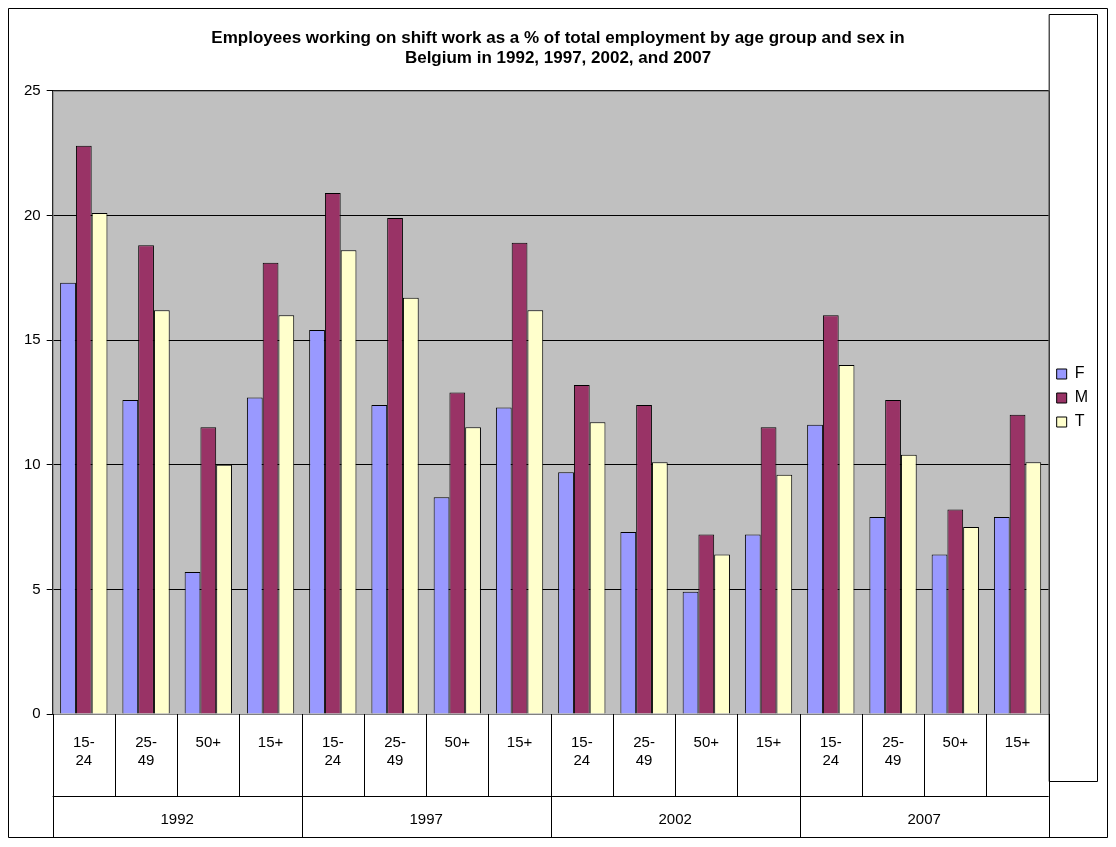  Describe the element at coordinates (558, 47) in the screenshot. I see `chart-title: Employees working on shift work as a % of total employment by age group and sex in Belgium in 1992, 1997, 2002, and 2007` at that location.